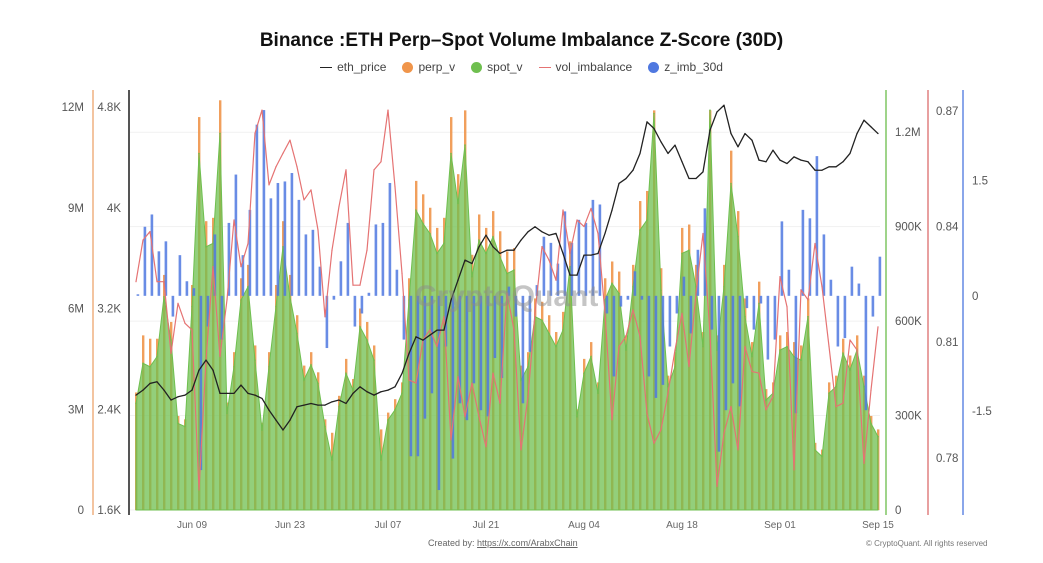  Describe the element at coordinates (980, 182) in the screenshot. I see `axis-tick-label-z-imb-30d: 1.5` at that location.